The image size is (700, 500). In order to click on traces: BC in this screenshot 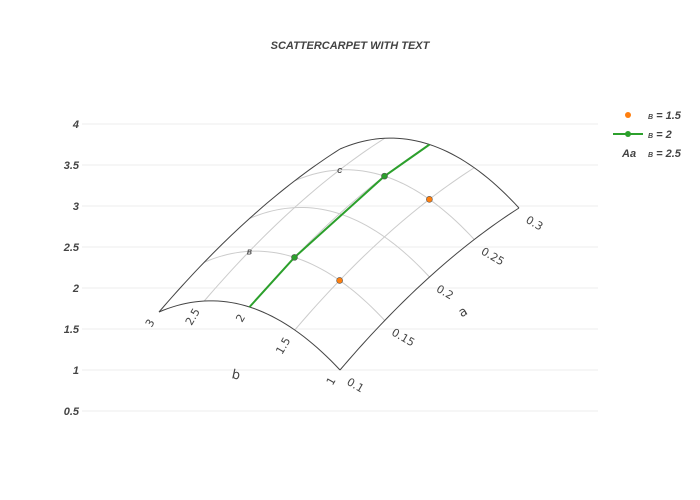, I will do `click(340, 225)`.